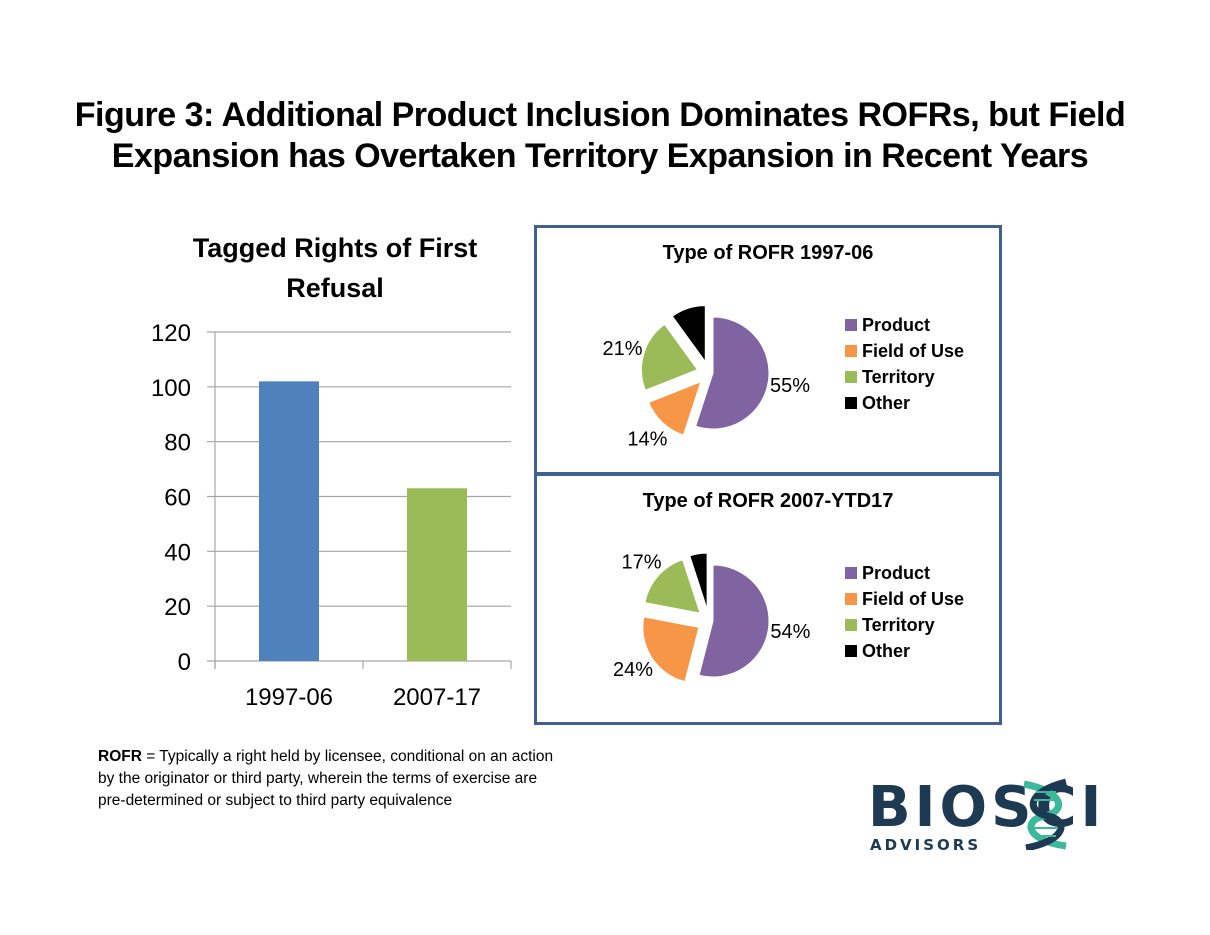 Image resolution: width=1210 pixels, height=935 pixels. What do you see at coordinates (768, 501) in the screenshot?
I see `pie-chart-title: Type of ROFR 2007-YTD17` at bounding box center [768, 501].